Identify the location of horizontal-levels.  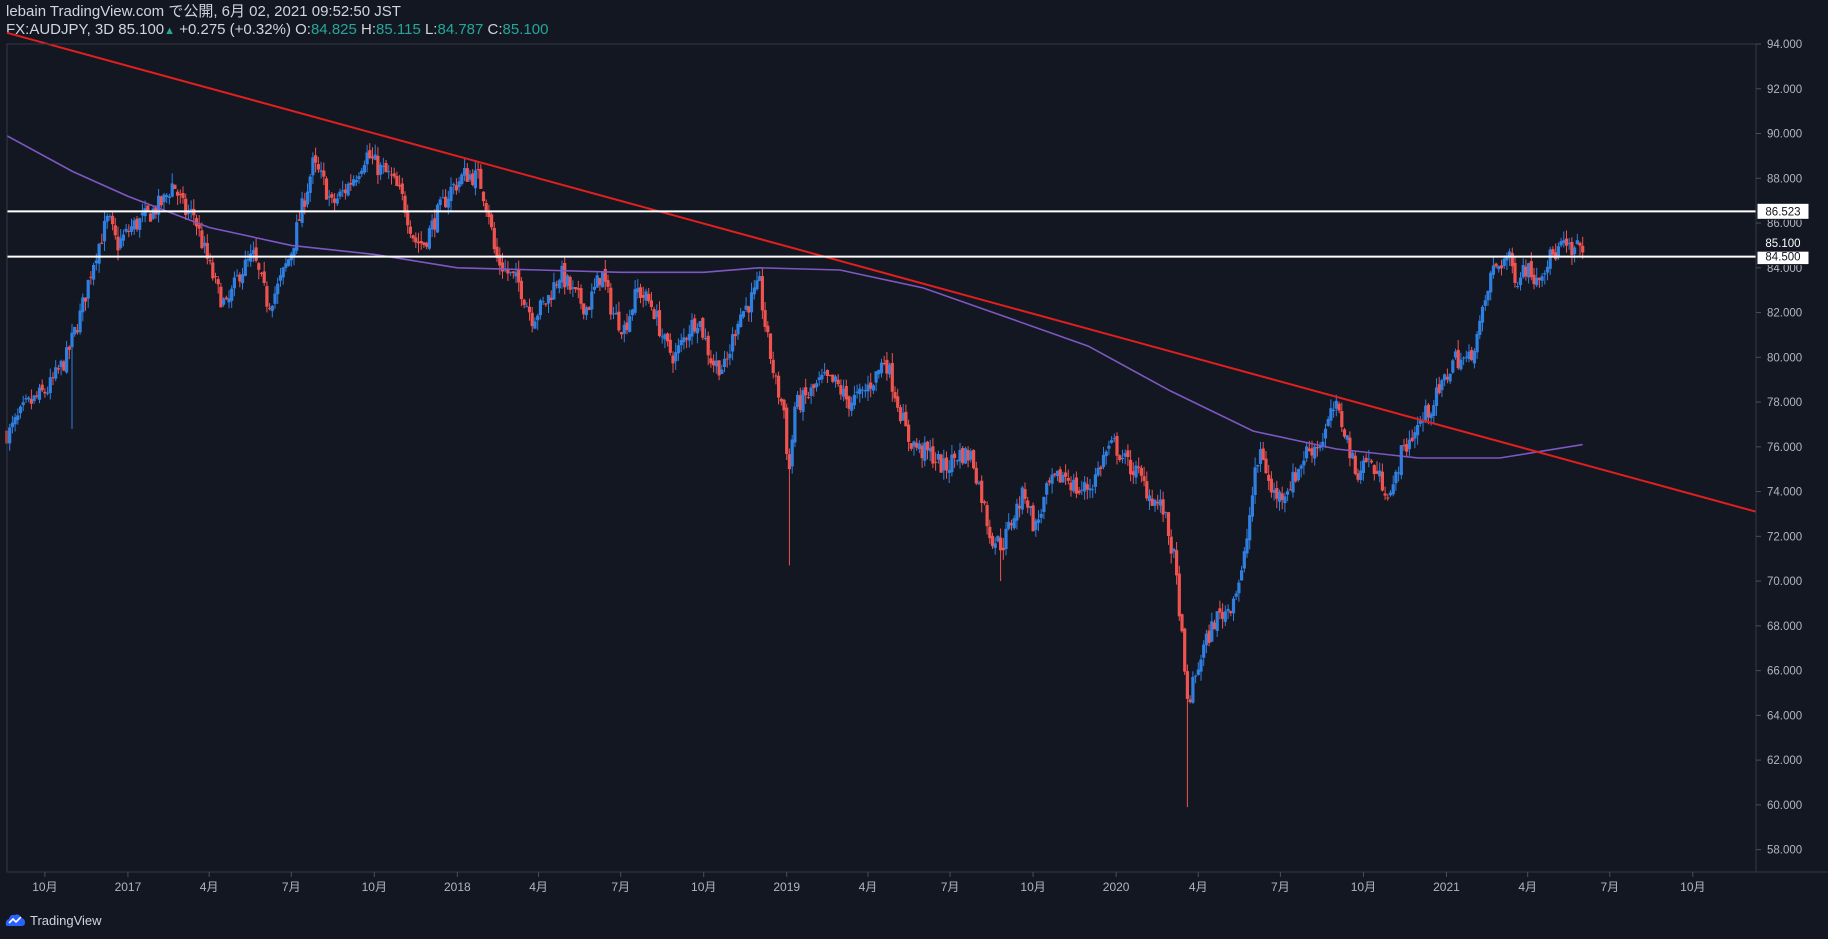
(881, 234).